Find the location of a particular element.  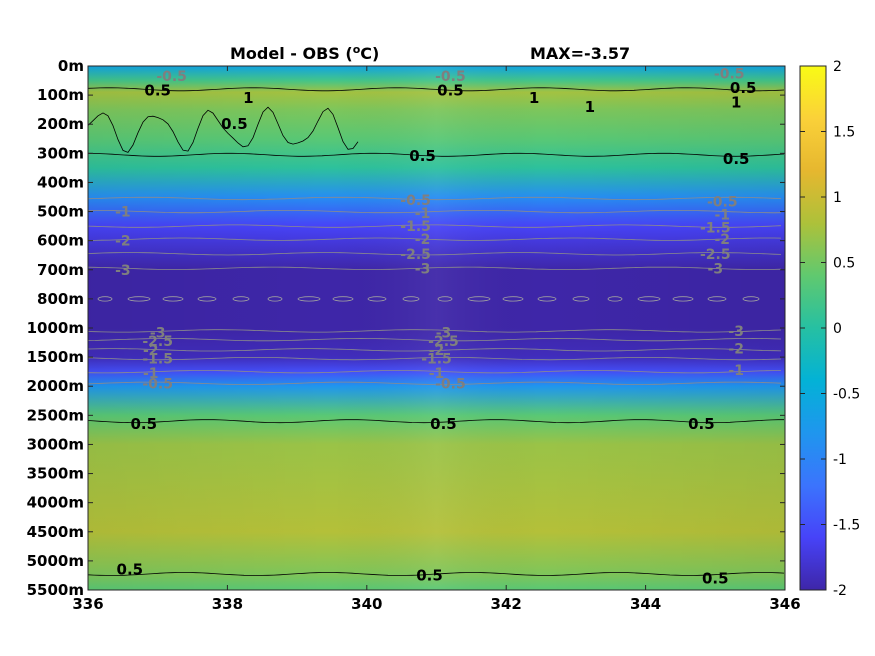

y-tick-label: 3000m is located at coordinates (55, 444).